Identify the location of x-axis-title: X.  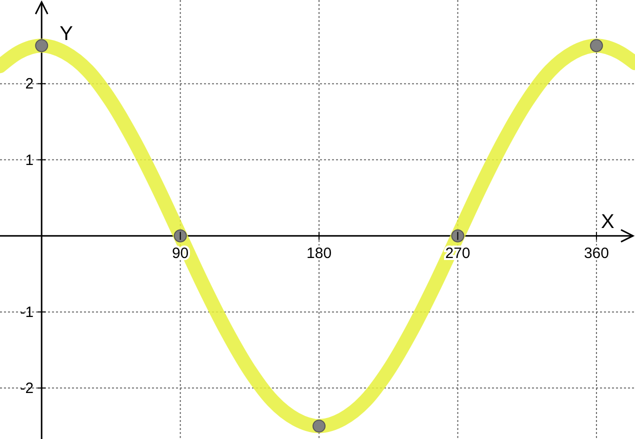
(607, 221).